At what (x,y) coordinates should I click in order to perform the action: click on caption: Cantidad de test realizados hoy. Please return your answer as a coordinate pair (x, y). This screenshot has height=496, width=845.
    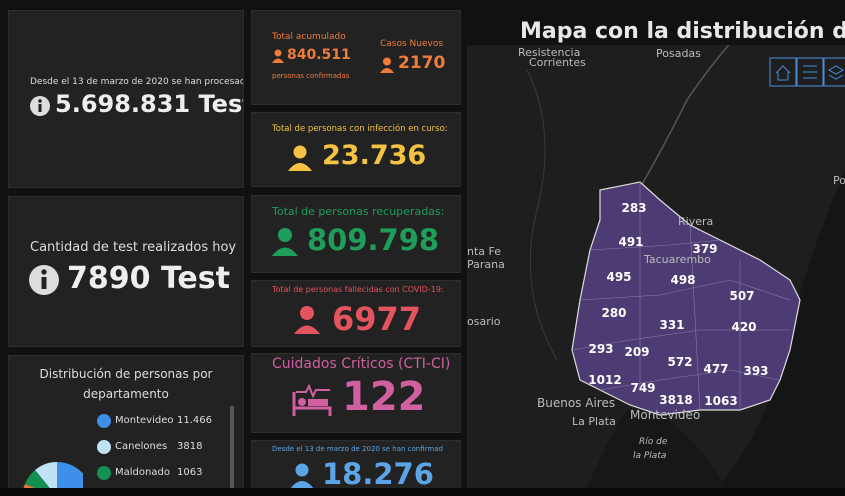
    Looking at the image, I should click on (133, 247).